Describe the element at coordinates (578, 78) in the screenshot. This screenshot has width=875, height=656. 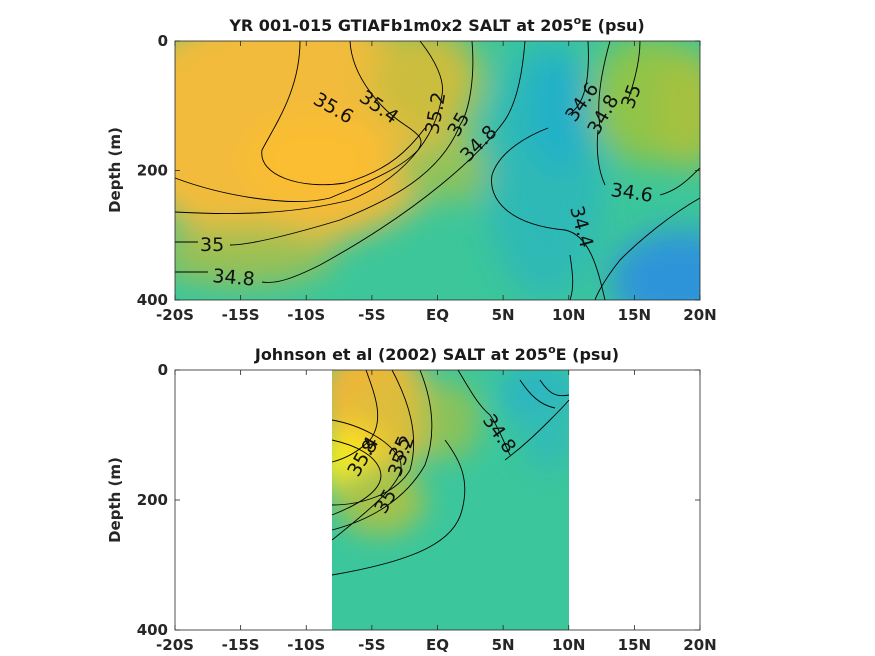
I see `contour-top-34-6-right` at that location.